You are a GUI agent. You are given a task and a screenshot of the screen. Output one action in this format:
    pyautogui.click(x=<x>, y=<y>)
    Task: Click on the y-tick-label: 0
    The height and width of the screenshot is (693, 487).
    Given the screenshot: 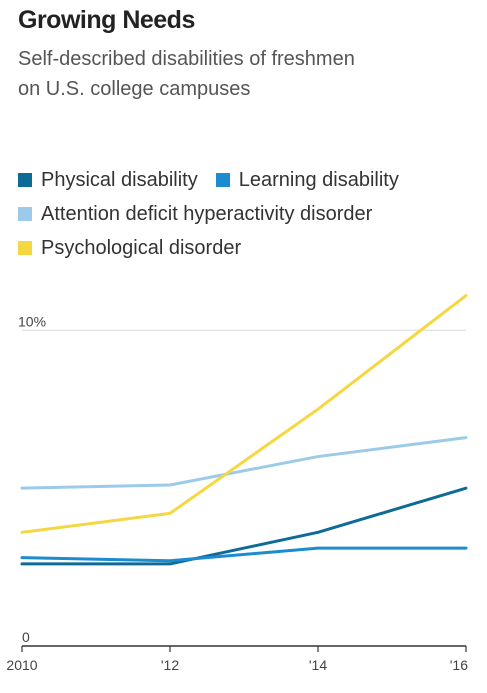 What is the action you would take?
    pyautogui.click(x=26, y=637)
    